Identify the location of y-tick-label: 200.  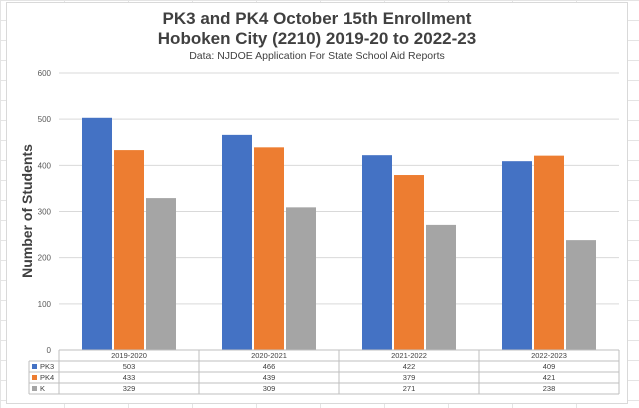
(45, 258).